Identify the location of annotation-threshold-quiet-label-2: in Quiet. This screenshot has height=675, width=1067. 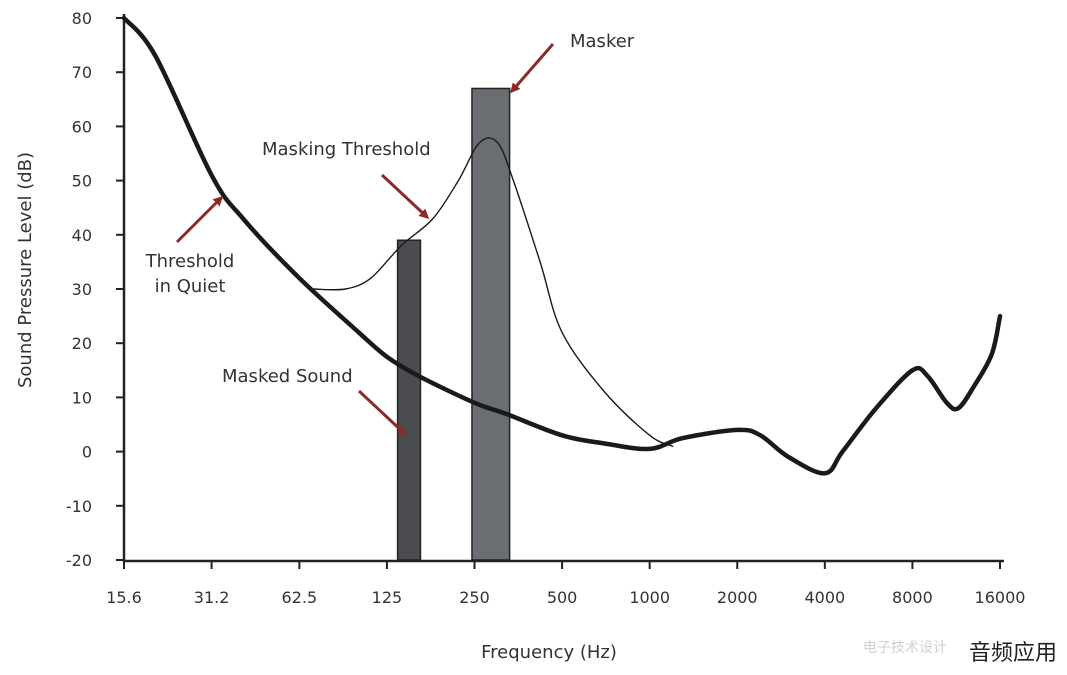
(190, 286).